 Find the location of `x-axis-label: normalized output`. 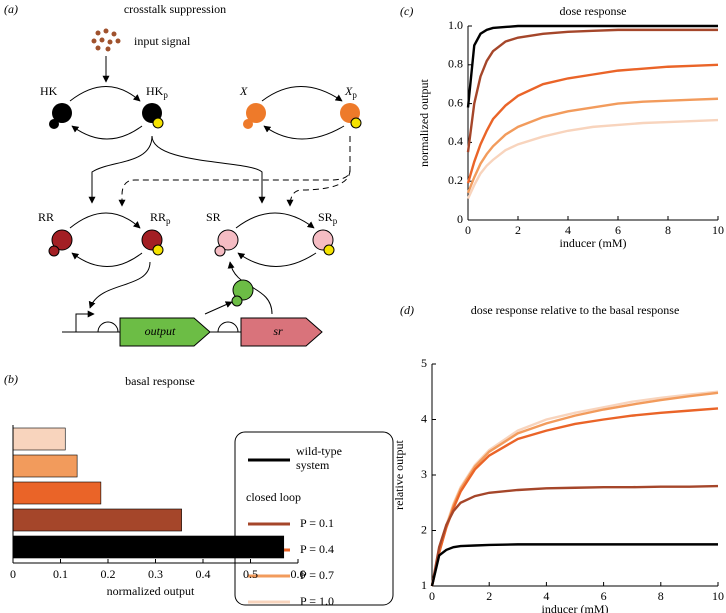

x-axis-label: normalized output is located at coordinates (151, 591).